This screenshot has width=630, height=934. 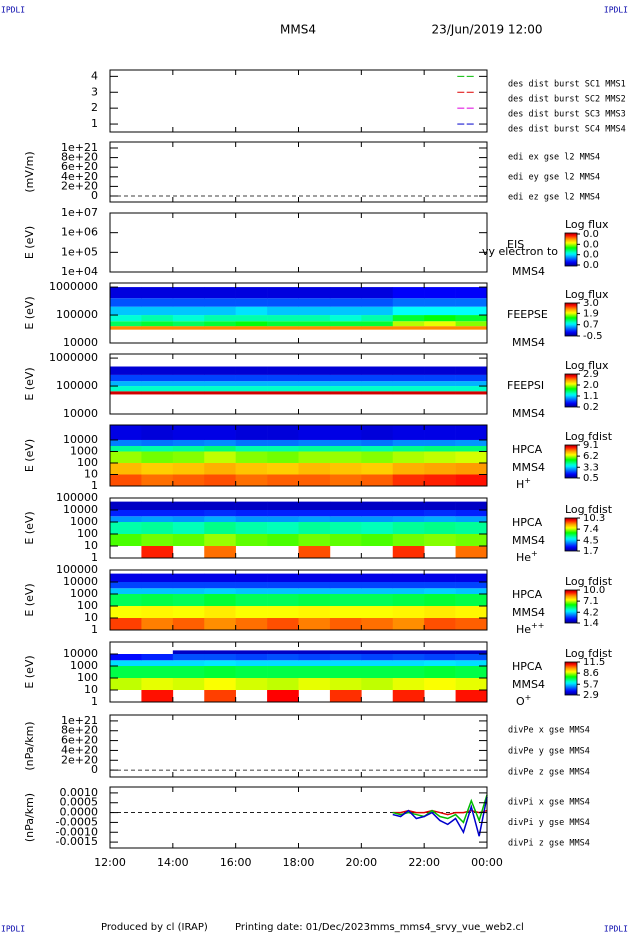 What do you see at coordinates (528, 697) in the screenshot?
I see `species-charge: +` at bounding box center [528, 697].